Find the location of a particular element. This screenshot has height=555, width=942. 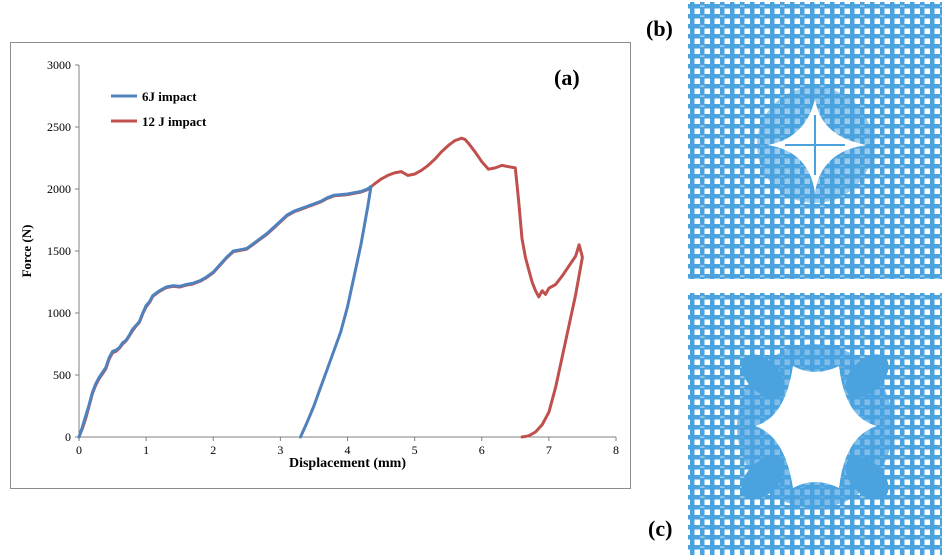

x-tick-label: 7 is located at coordinates (549, 450).